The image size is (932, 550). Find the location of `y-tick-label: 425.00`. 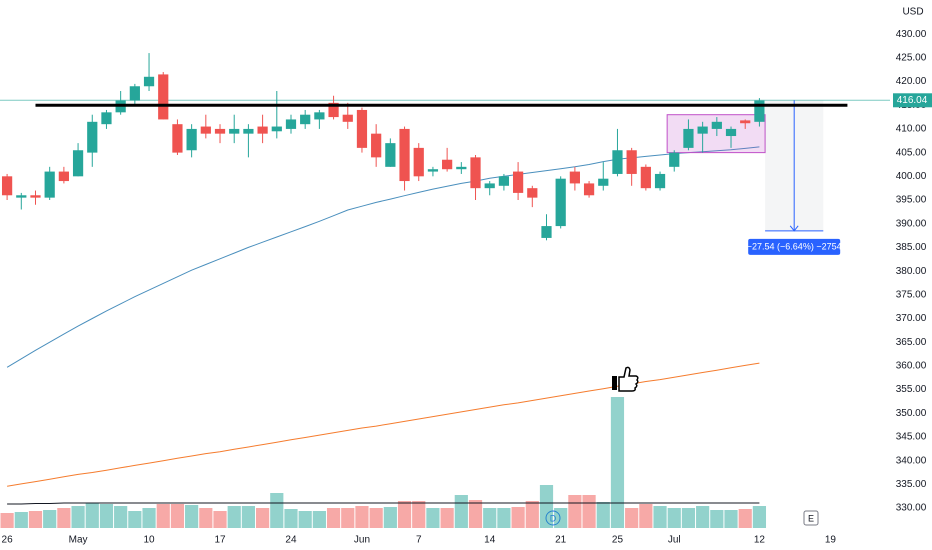

y-tick-label: 425.00 is located at coordinates (911, 57).